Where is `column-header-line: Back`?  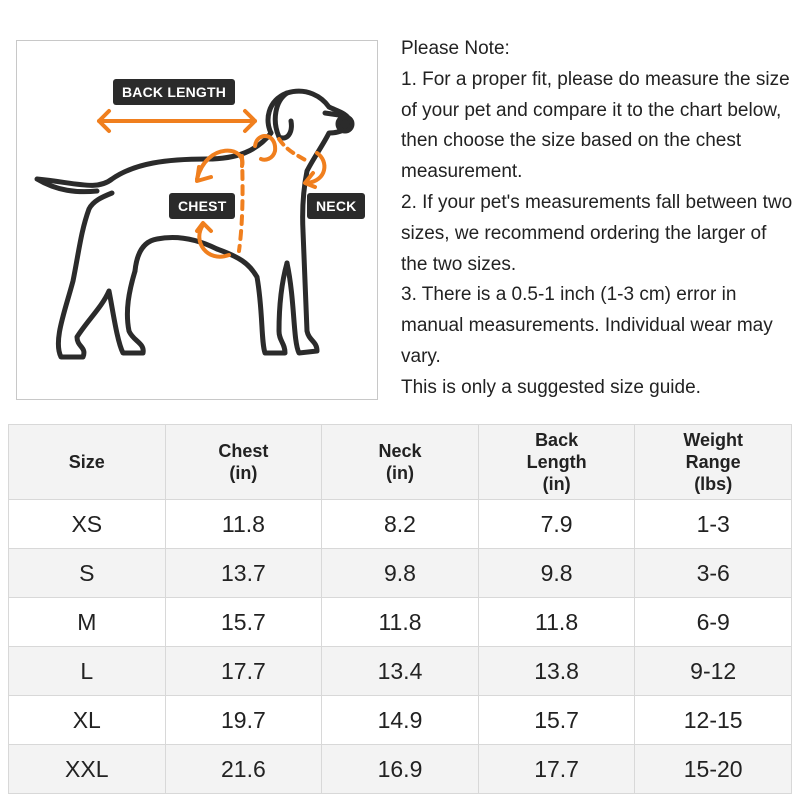 column-header-line: Back is located at coordinates (557, 440).